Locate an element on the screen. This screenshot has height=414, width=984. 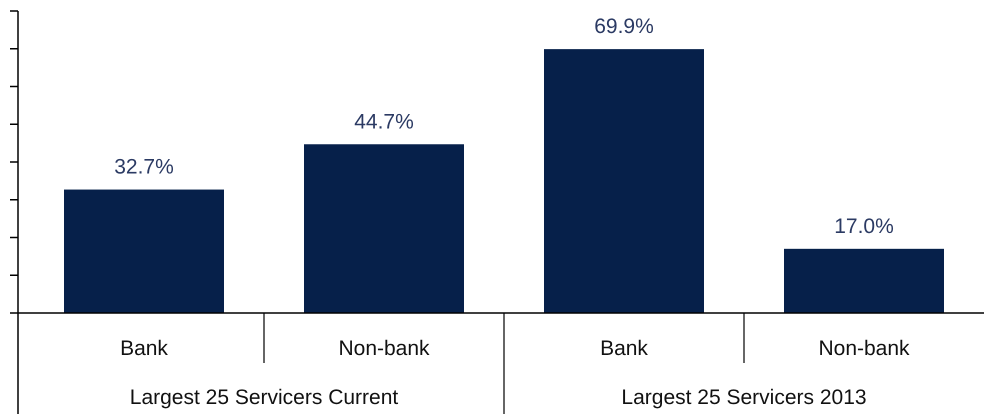
text: Largest 25 Servicers 2013 is located at coordinates (744, 397).